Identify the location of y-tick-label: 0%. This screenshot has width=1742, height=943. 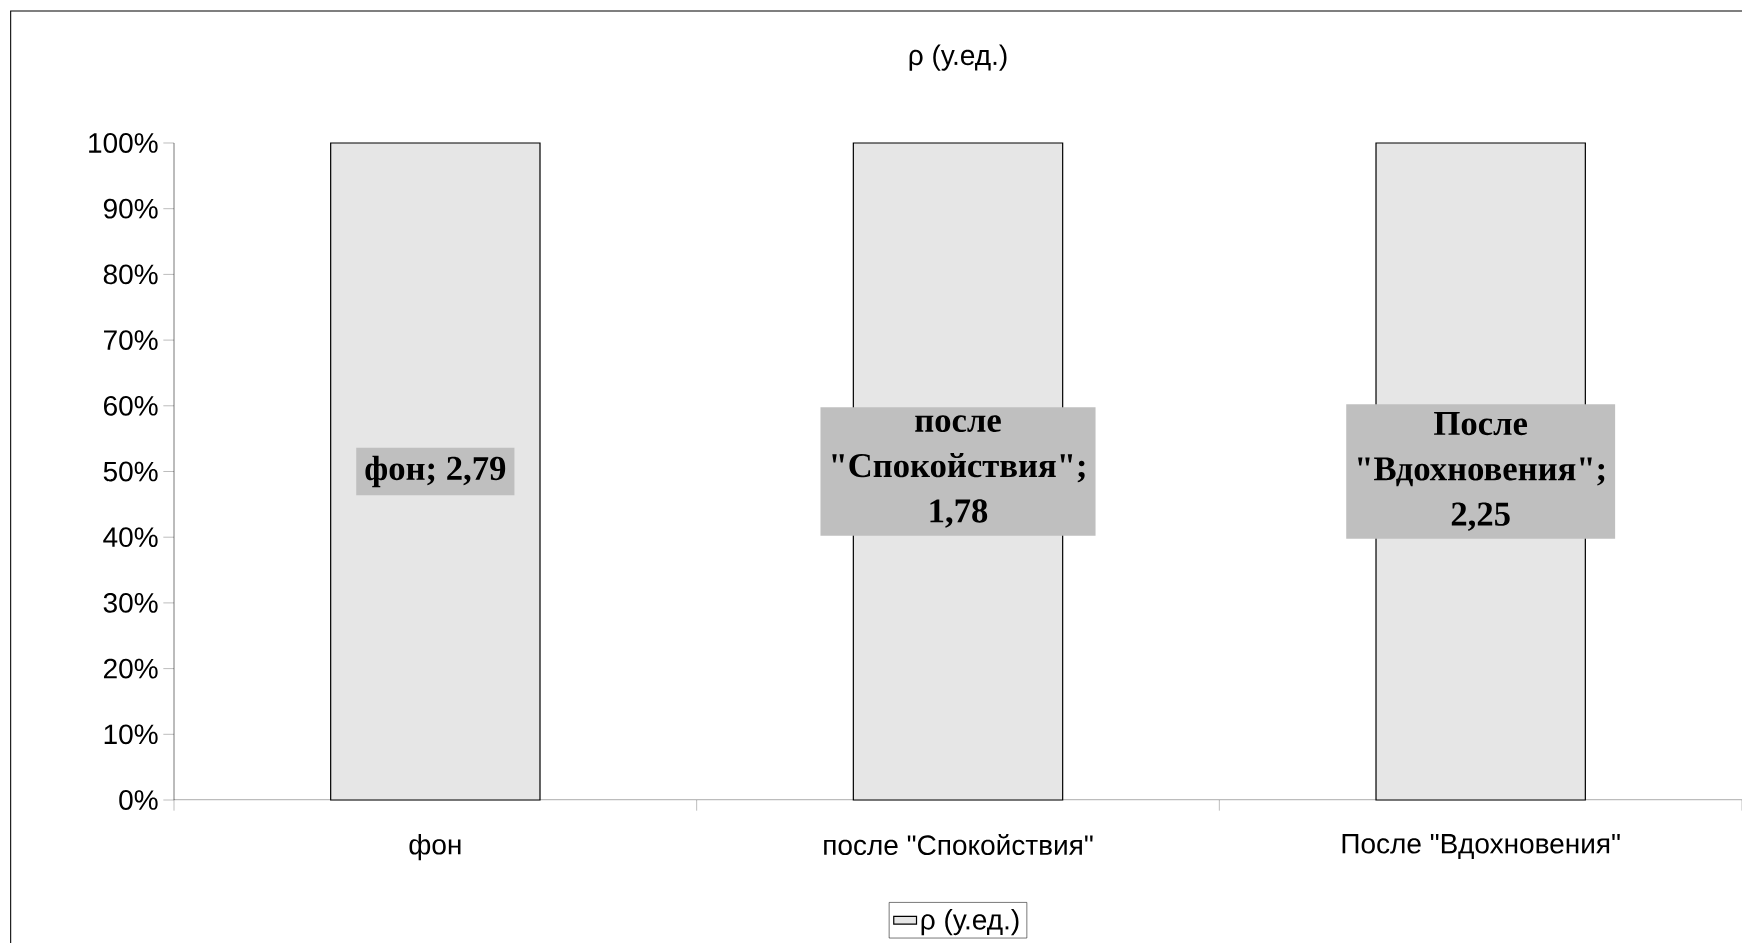
(138, 800).